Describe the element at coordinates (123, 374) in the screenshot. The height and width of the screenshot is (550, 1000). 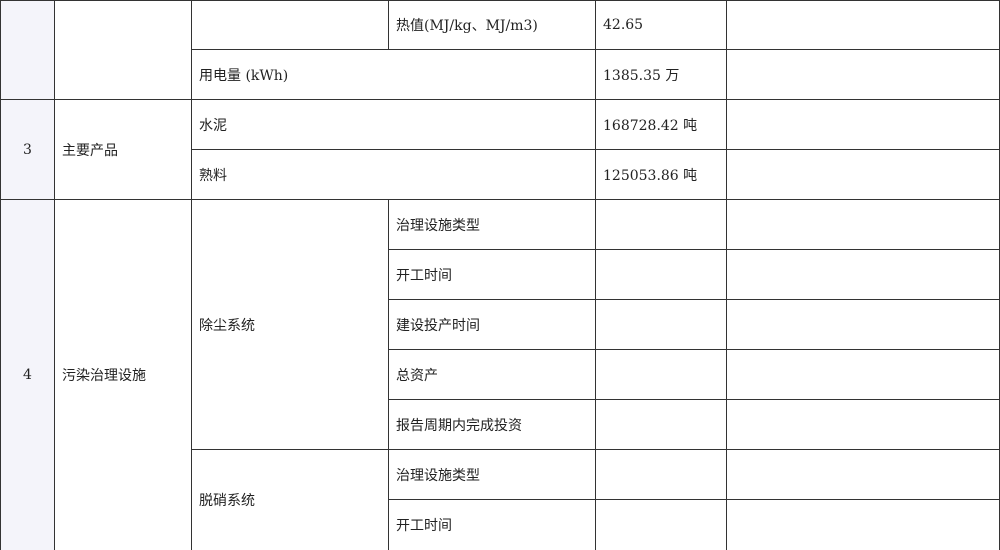
I see `category-cell: 污染治理设施` at that location.